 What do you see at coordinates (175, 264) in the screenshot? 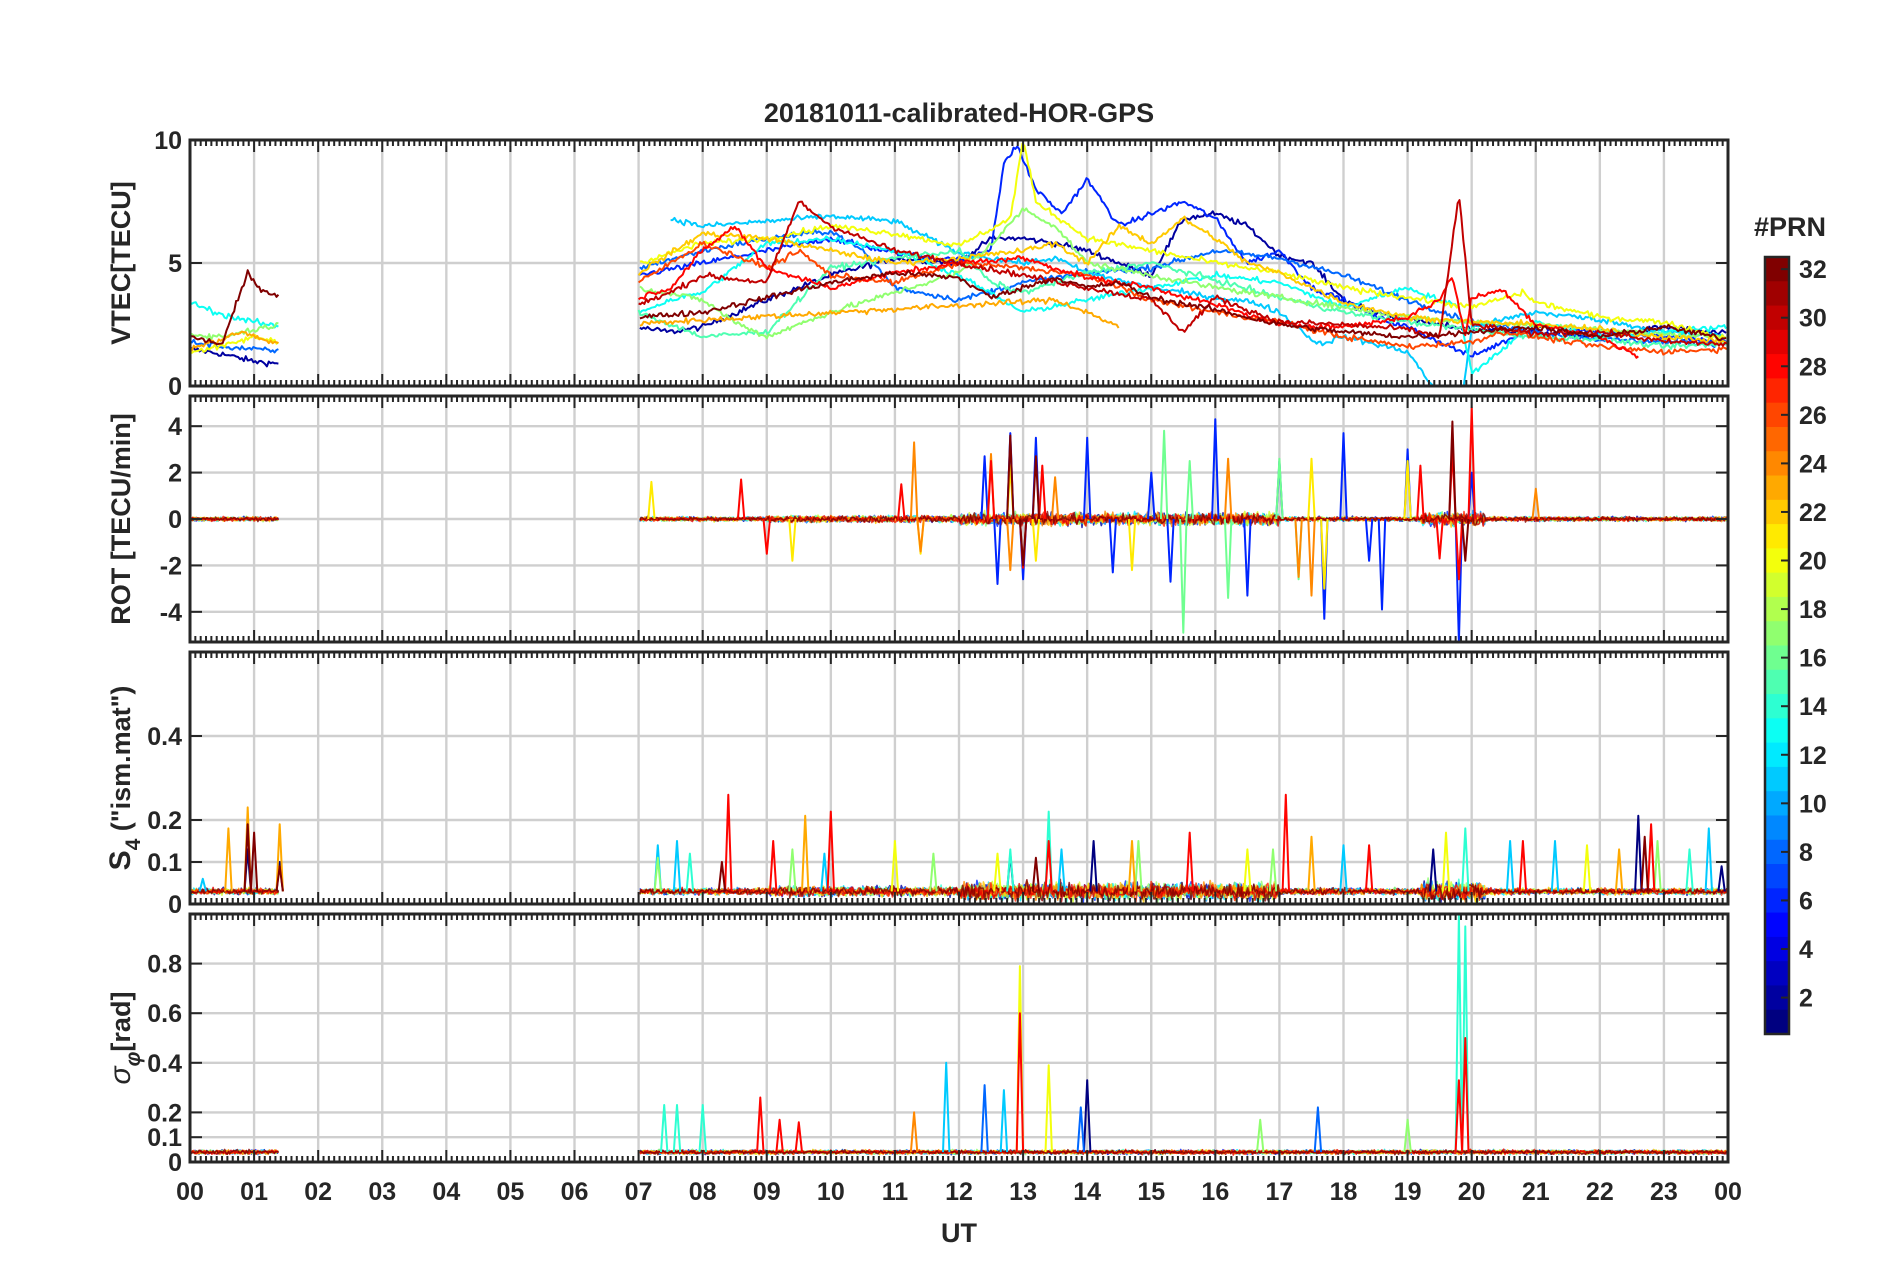
I see `y-tick-label: 5` at bounding box center [175, 264].